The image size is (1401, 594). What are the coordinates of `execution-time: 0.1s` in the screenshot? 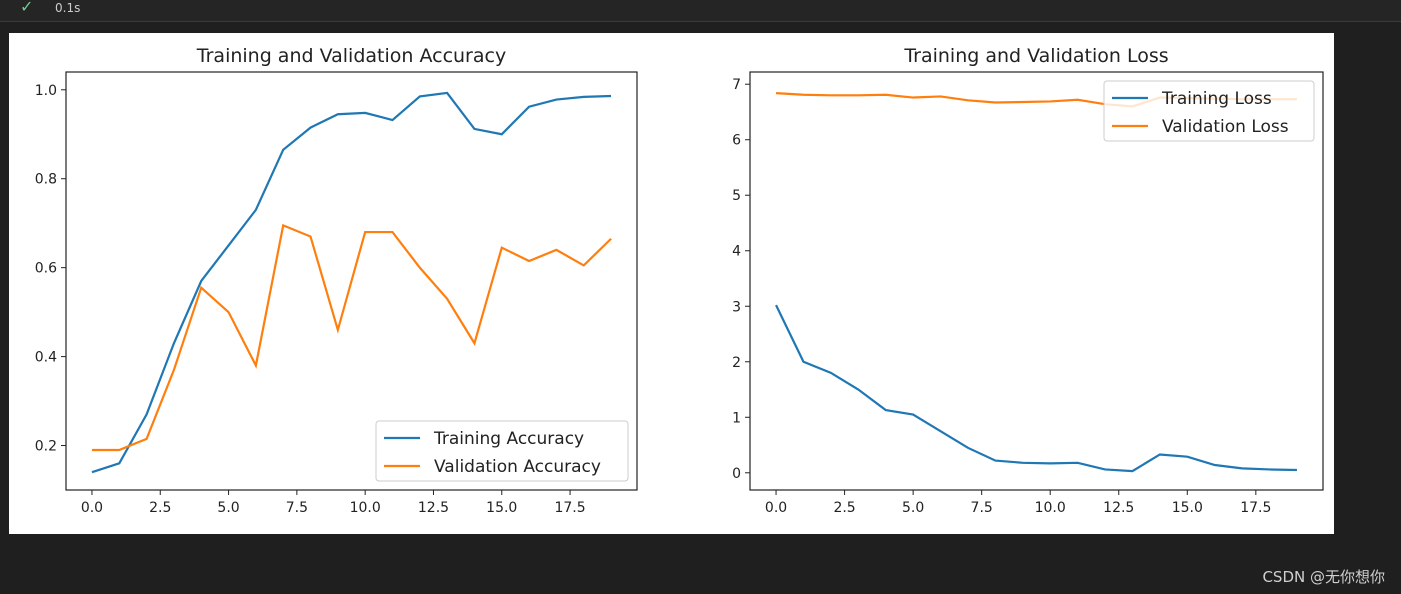 It's located at (68, 8).